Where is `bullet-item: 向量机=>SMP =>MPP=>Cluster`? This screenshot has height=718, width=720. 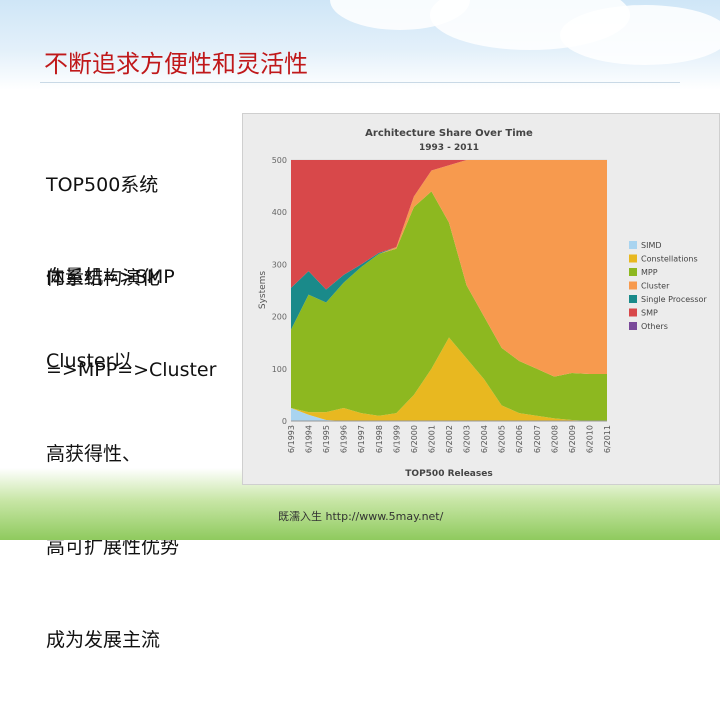 bullet-item: 向量机=>SMP =>MPP=>Cluster is located at coordinates (131, 324).